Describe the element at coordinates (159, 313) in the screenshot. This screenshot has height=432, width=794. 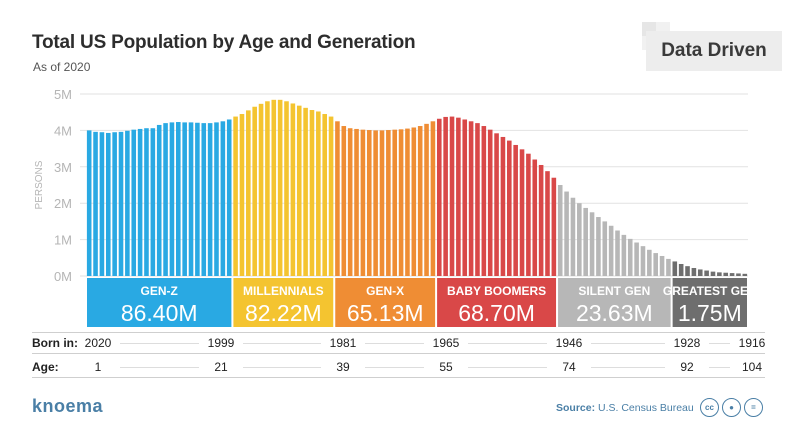
I see `generation-total: 86.40M` at that location.